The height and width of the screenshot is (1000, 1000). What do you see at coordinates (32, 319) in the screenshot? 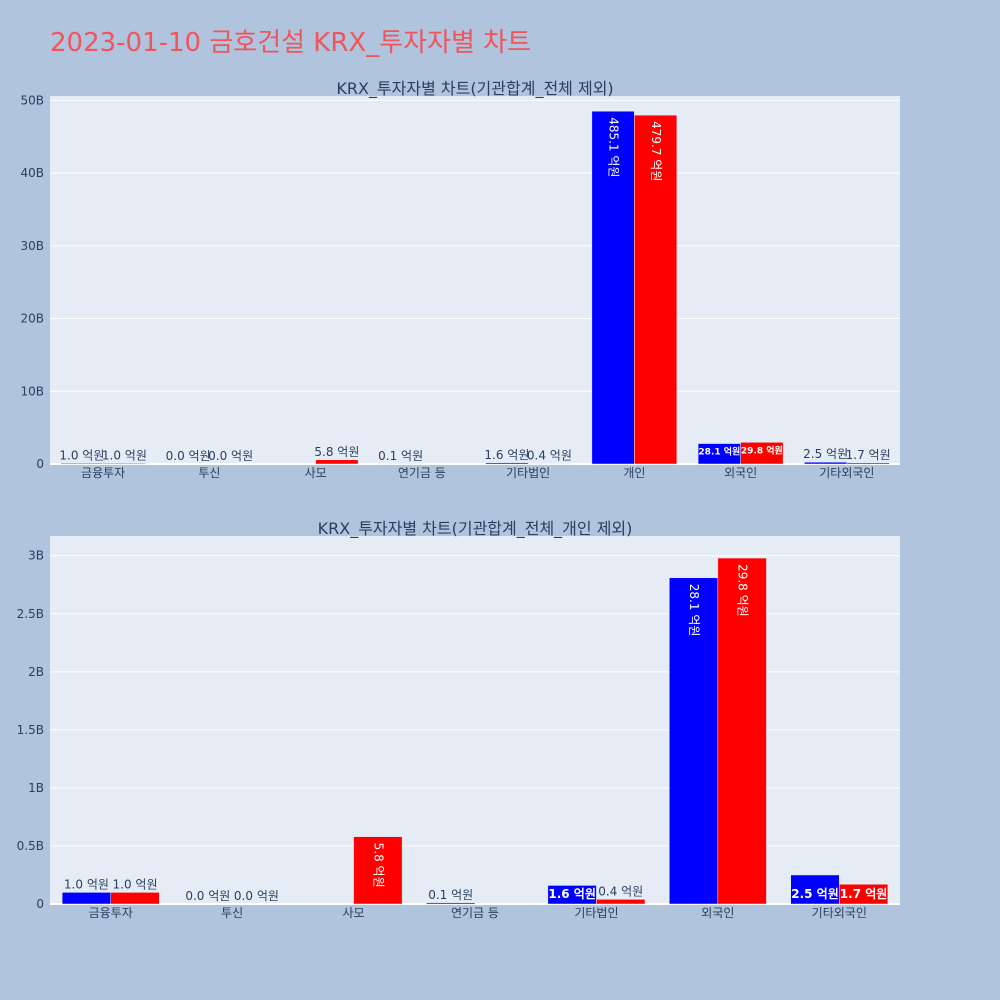
I see `y-tick-label: 20B` at bounding box center [32, 319].